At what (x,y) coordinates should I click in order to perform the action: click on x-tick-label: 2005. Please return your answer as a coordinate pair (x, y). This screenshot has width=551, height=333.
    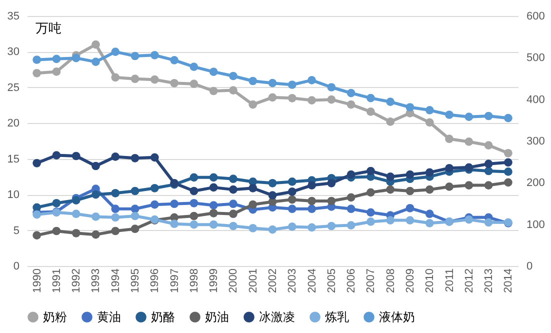
    Looking at the image, I should click on (332, 280).